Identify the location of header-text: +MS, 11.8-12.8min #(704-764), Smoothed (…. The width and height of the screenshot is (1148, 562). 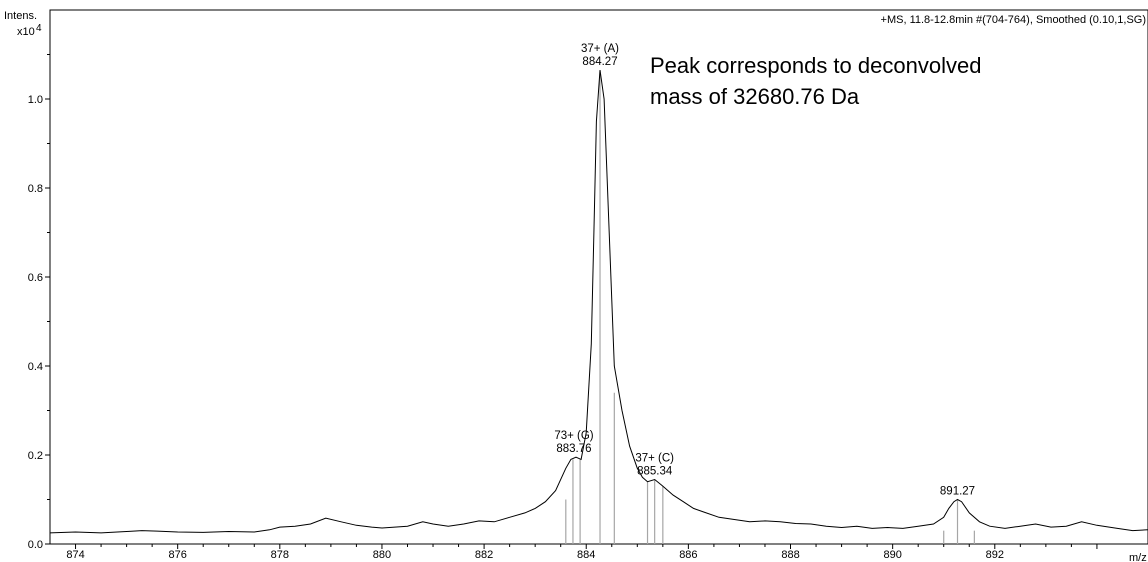
(1013, 20).